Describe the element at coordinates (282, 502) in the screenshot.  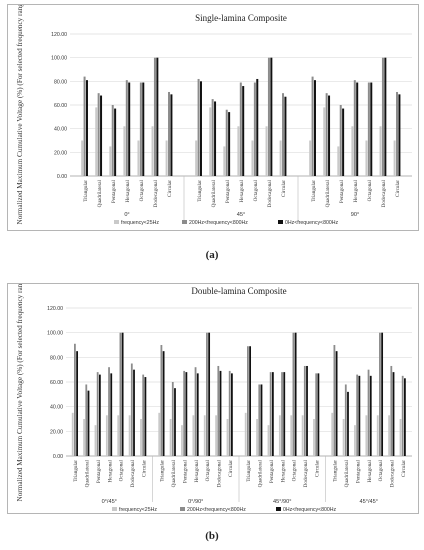
I see `group-label: 45°/90°` at that location.